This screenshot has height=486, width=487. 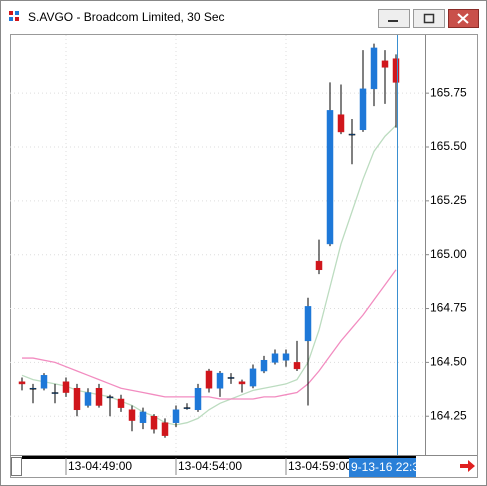 What do you see at coordinates (448, 146) in the screenshot?
I see `y-tick-label: 165.50` at bounding box center [448, 146].